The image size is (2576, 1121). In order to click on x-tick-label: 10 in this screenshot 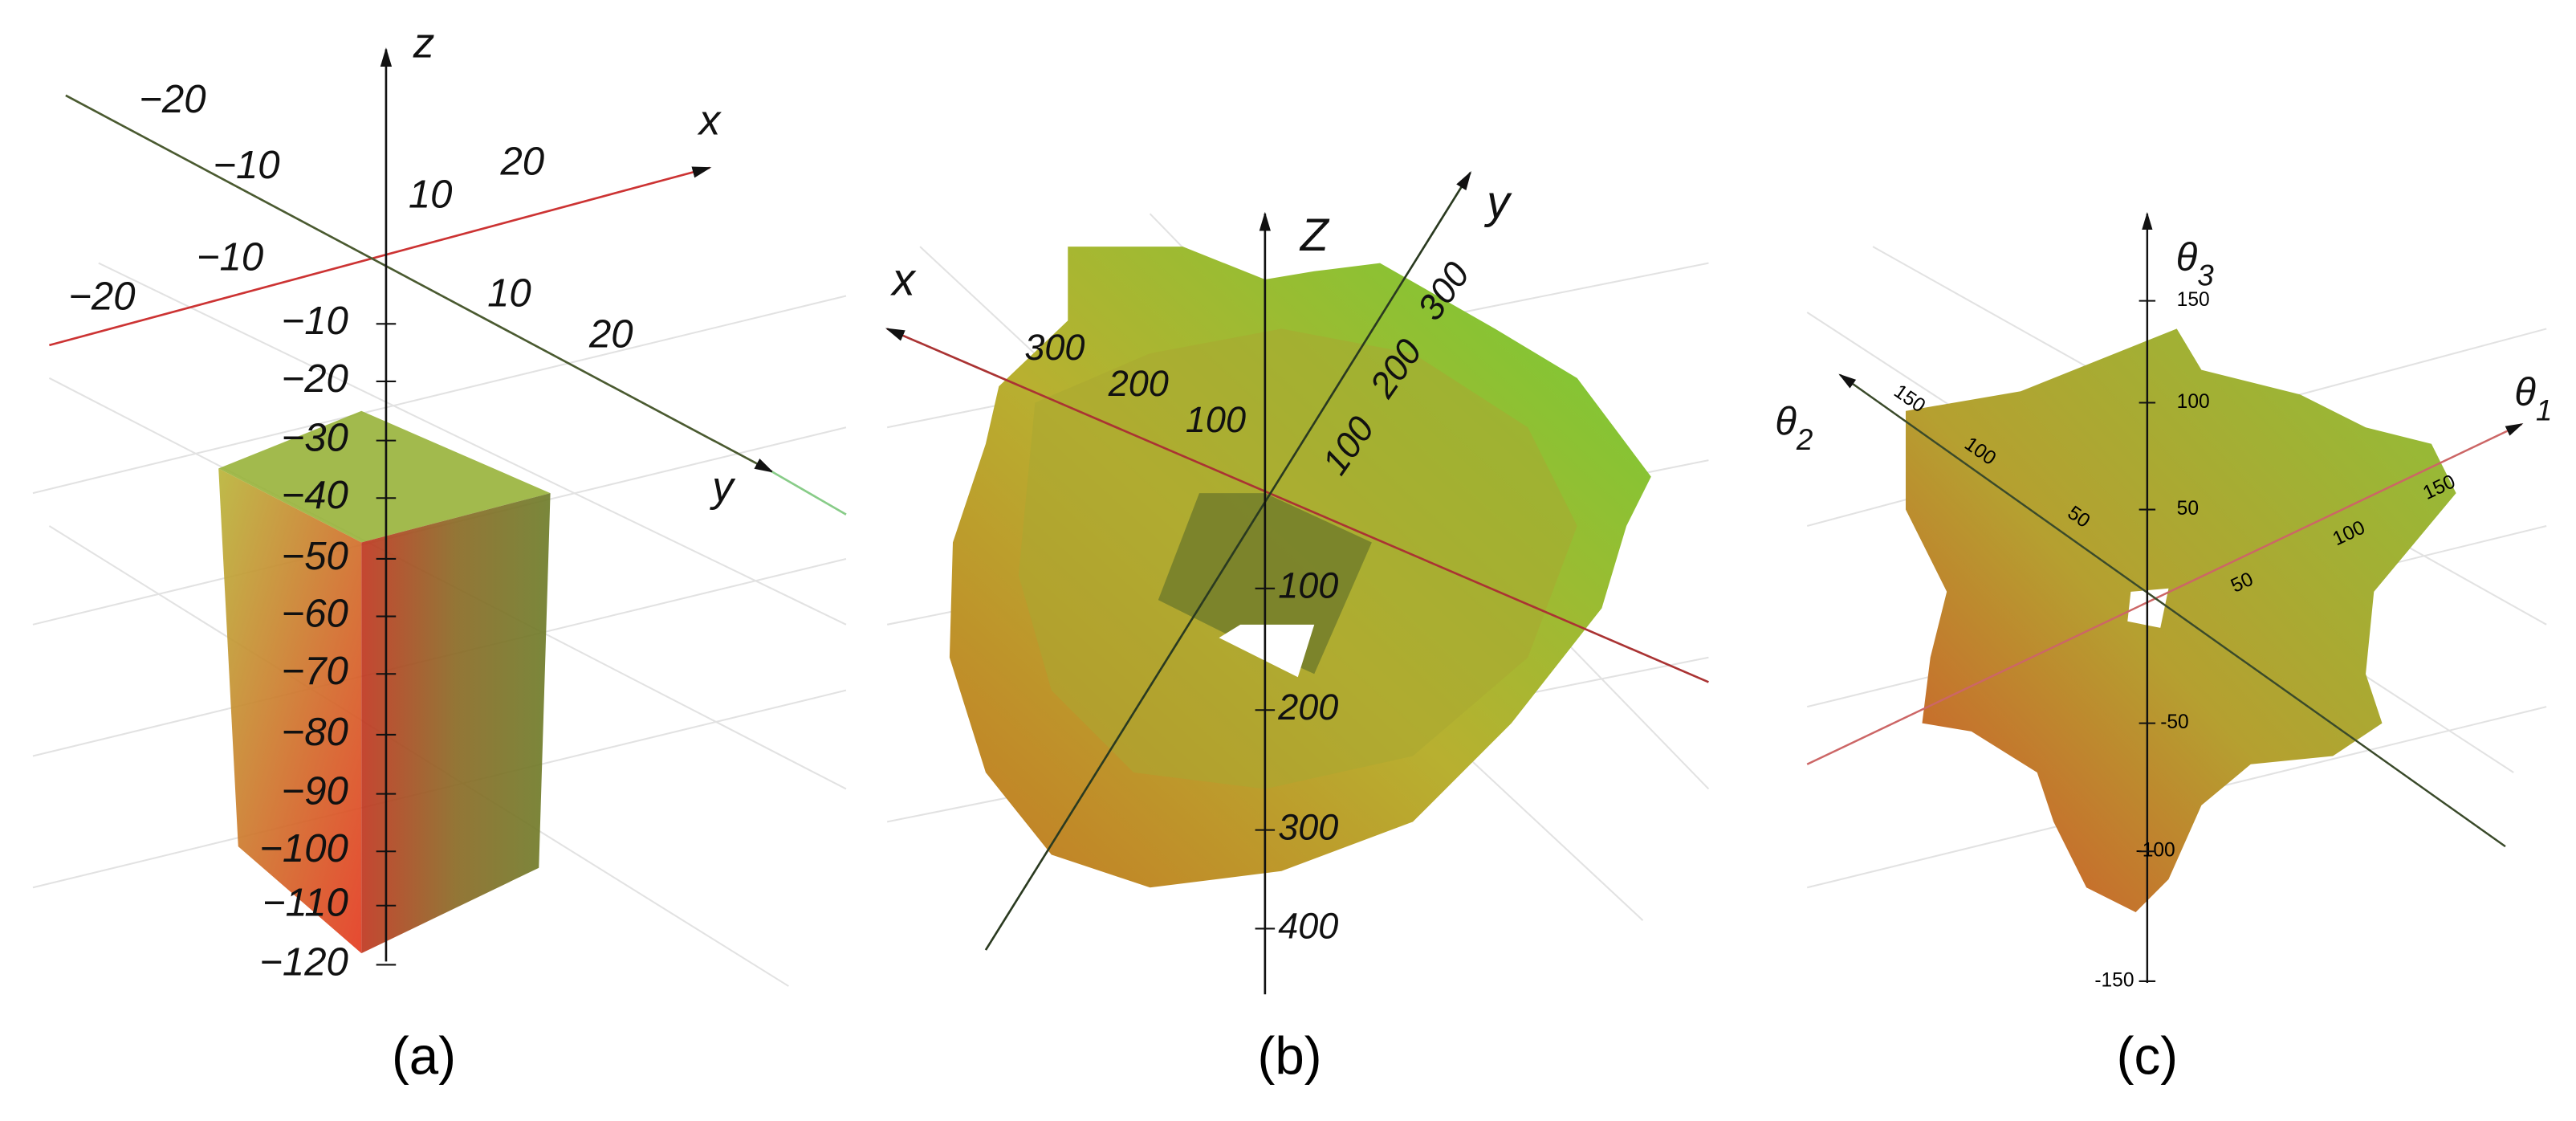, I will do `click(431, 195)`.